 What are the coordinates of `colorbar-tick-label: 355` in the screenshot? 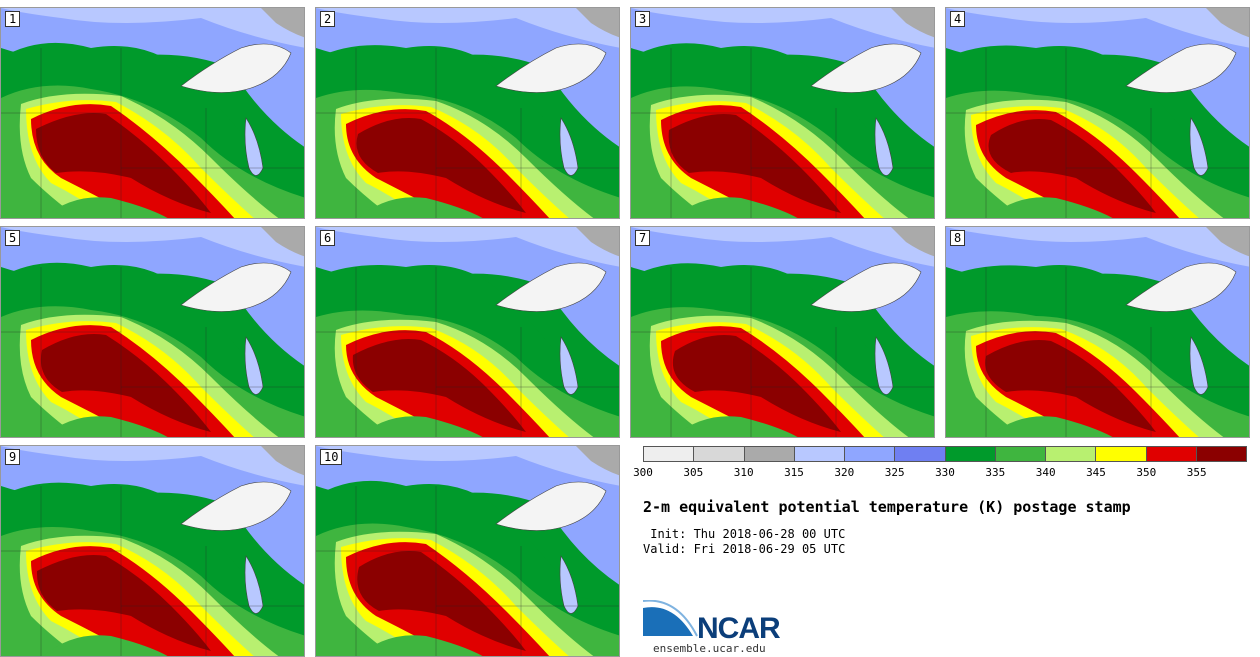 It's located at (1196, 472).